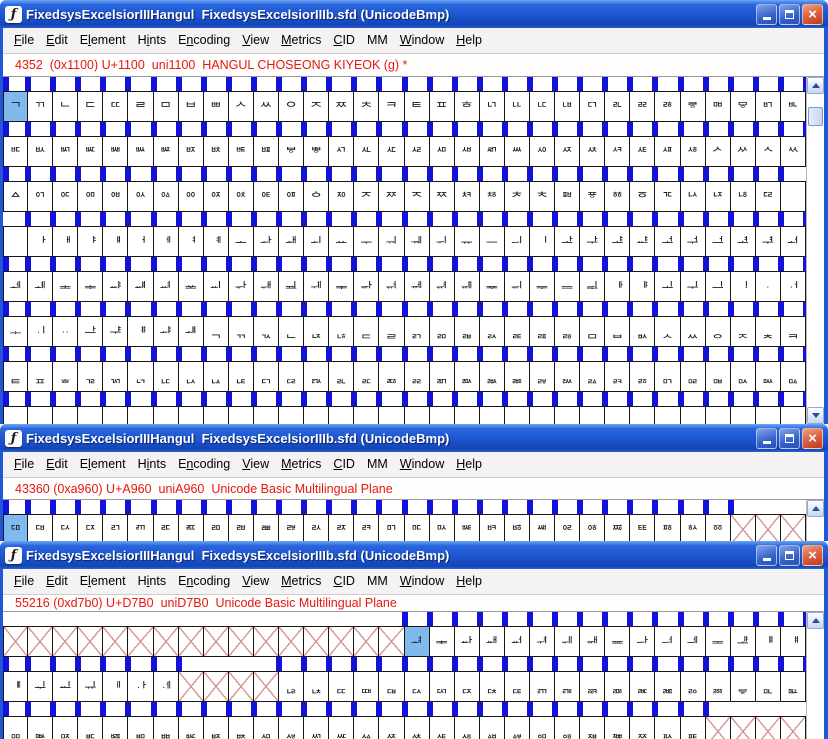 The width and height of the screenshot is (828, 739). I want to click on glyph-cell: ᅹ, so click(643, 241).